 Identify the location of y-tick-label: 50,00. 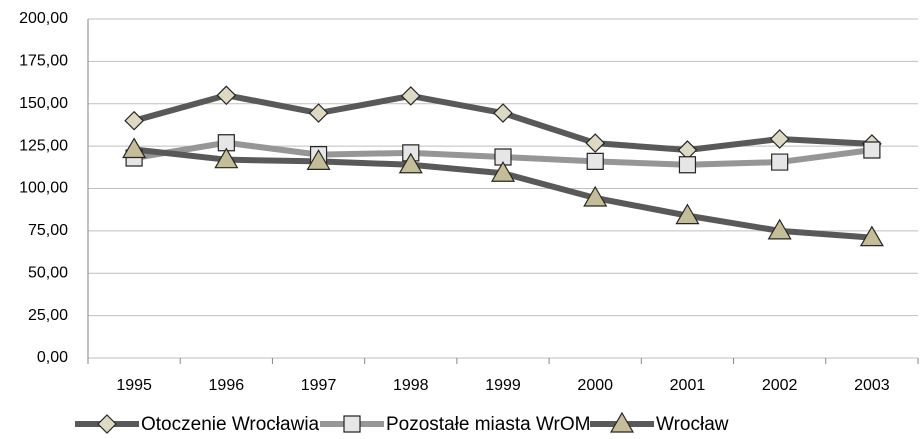
(48, 272).